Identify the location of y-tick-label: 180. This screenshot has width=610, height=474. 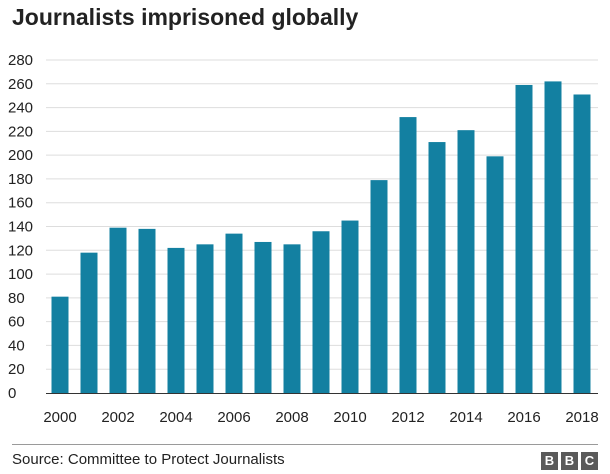
(20, 179).